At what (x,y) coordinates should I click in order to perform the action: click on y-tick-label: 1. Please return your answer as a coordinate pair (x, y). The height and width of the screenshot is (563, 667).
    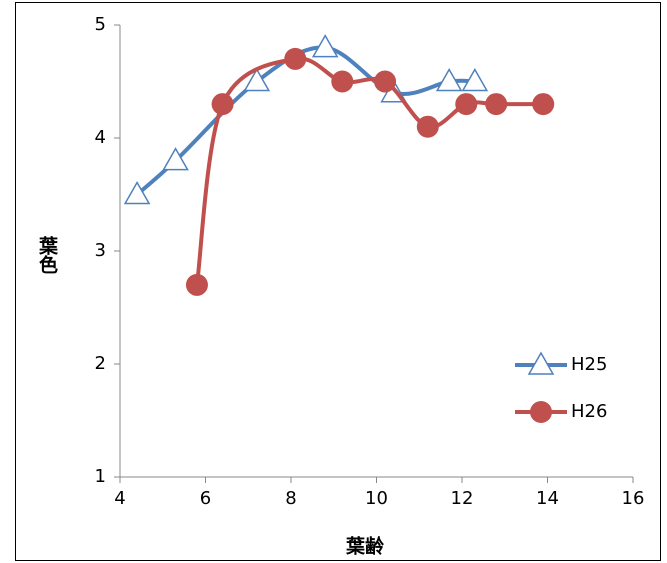
    Looking at the image, I should click on (100, 476).